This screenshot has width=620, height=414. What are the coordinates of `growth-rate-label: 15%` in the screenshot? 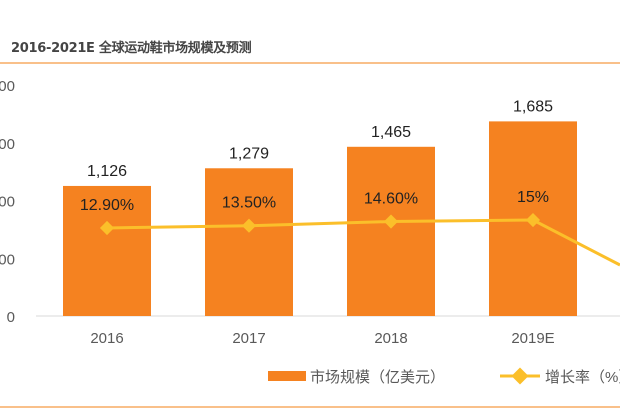 It's located at (533, 197).